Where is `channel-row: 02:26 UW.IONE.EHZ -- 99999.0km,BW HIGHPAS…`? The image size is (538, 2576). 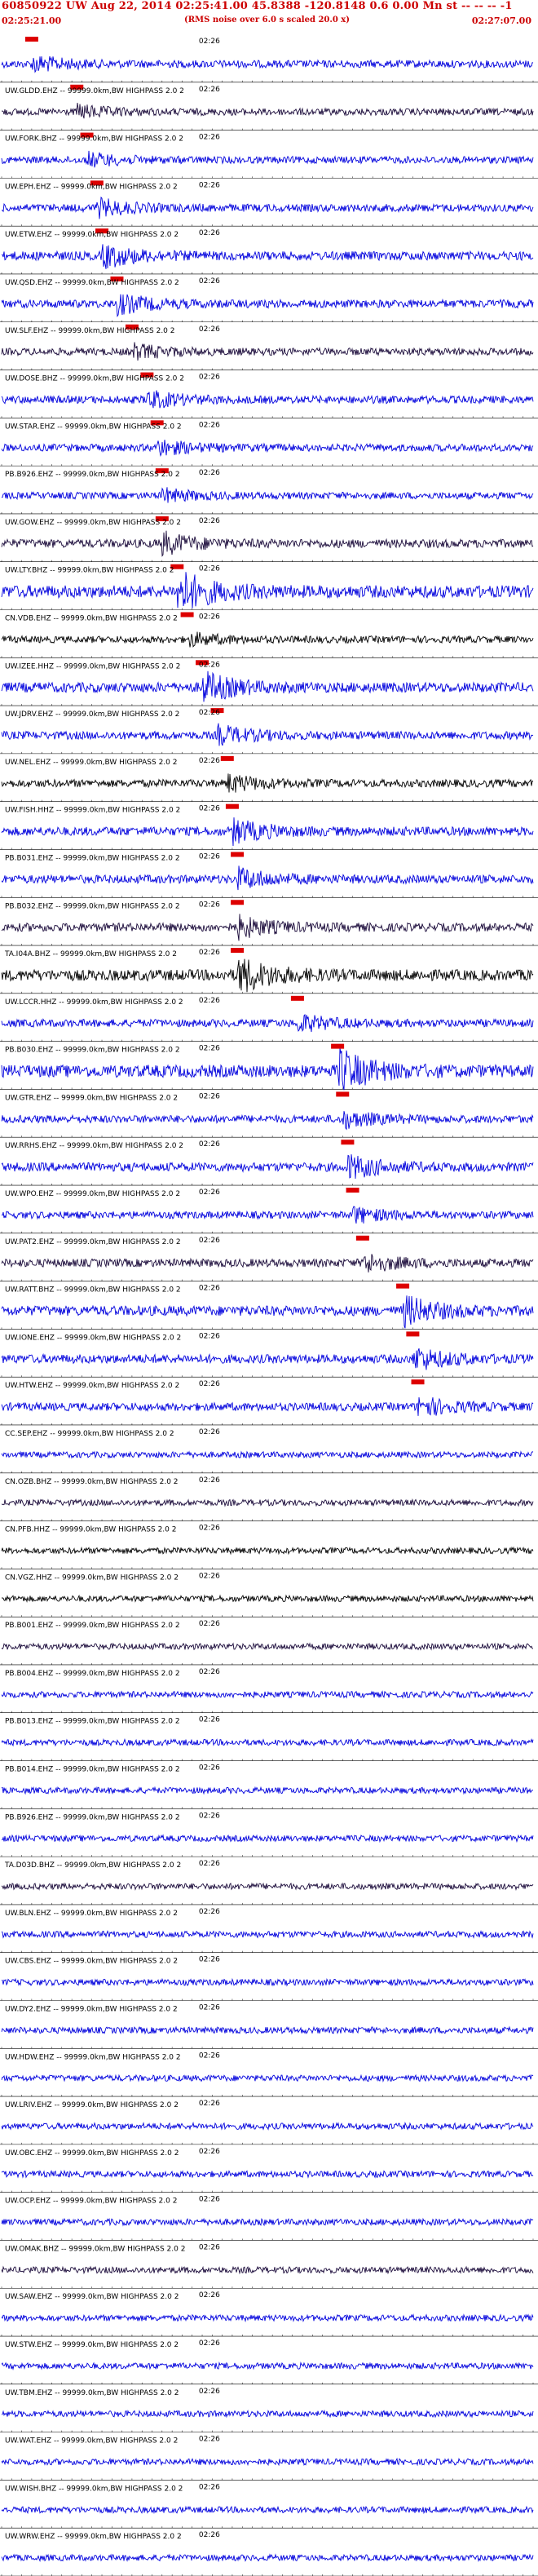 channel-row: 02:26 UW.IONE.EHZ -- 99999.0km,BW HIGHPAS… is located at coordinates (269, 1354).